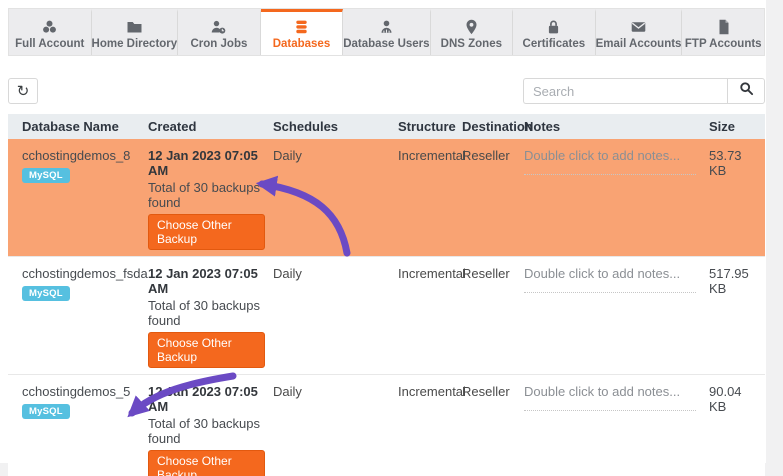 This screenshot has height=476, width=783. I want to click on database-name-cell: cchostingdemos_5 MySQL, so click(76, 401).